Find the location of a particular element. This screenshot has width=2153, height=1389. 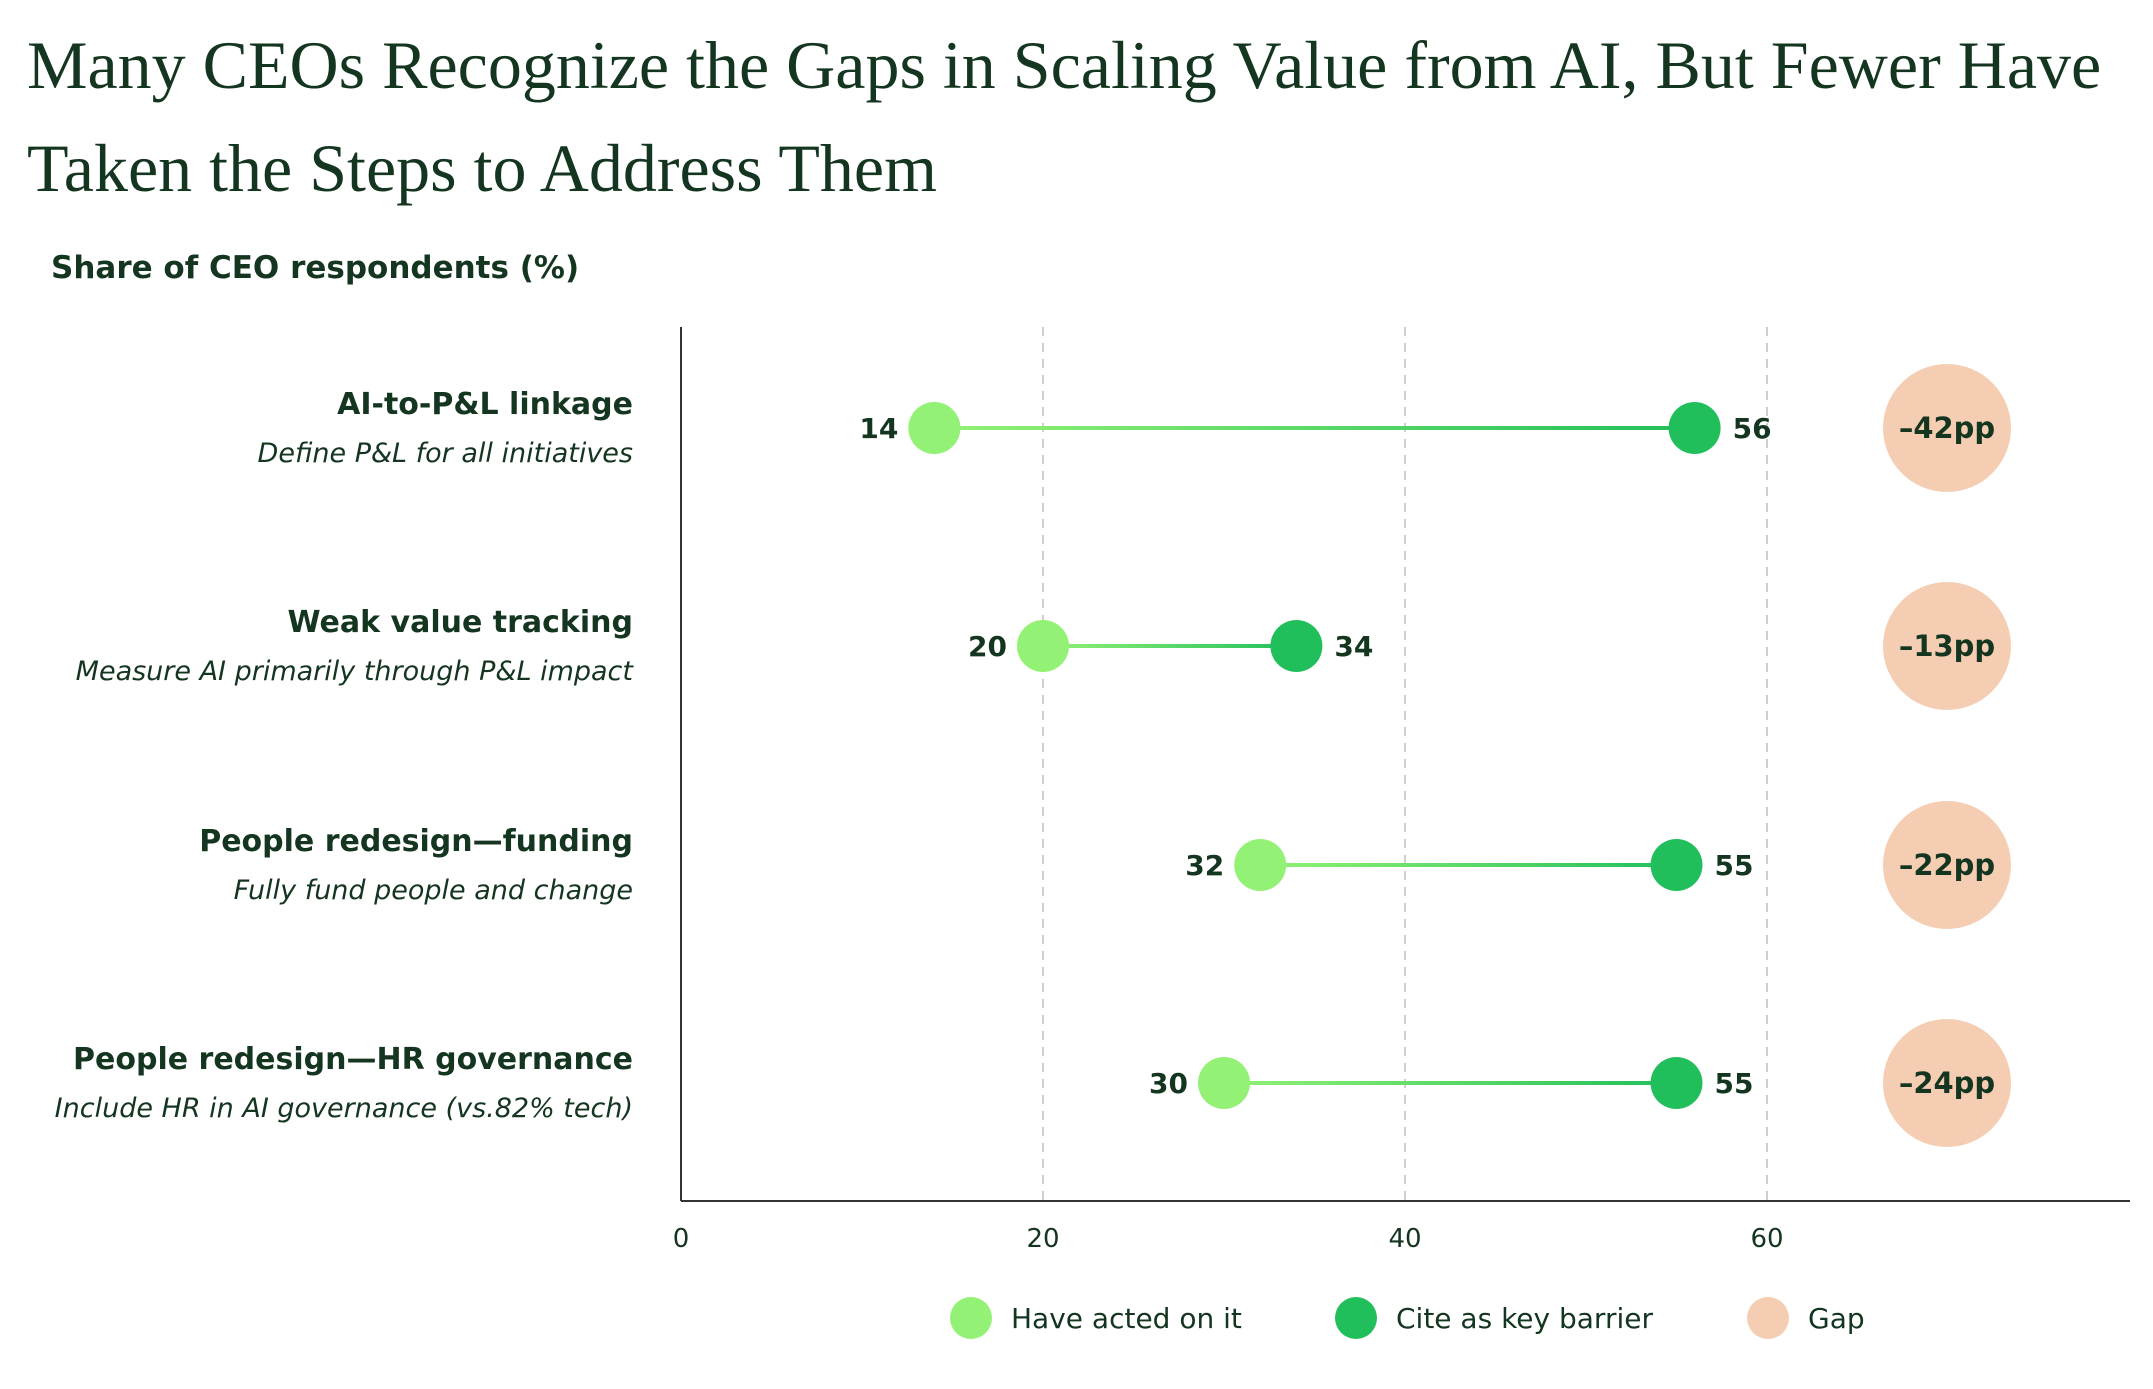

barrier-value-label: 56 is located at coordinates (1752, 428).